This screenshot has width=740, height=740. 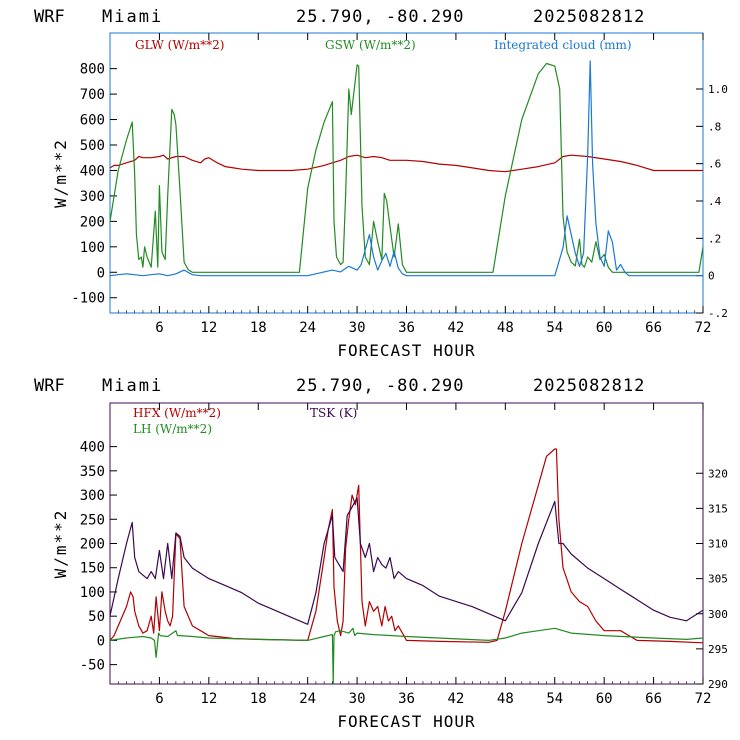 What do you see at coordinates (406, 655) in the screenshot?
I see `series-line-lh` at bounding box center [406, 655].